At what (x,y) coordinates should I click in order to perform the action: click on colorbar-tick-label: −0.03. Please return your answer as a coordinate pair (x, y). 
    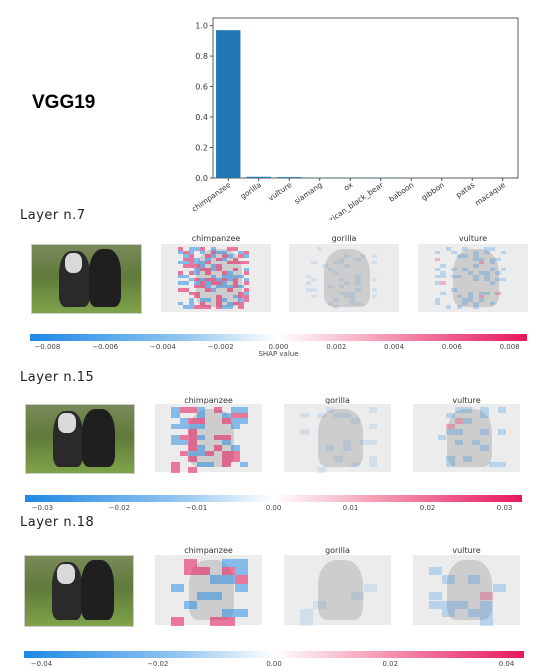
    Looking at the image, I should click on (42, 508).